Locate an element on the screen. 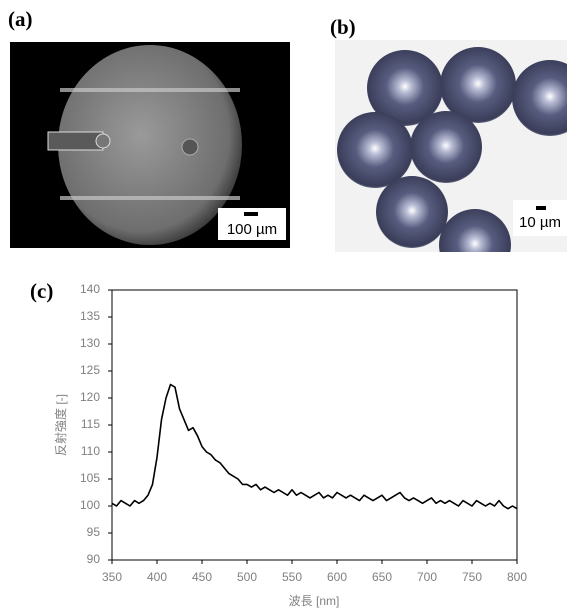 This screenshot has width=571, height=616. x-tick-label: 650 is located at coordinates (382, 577).